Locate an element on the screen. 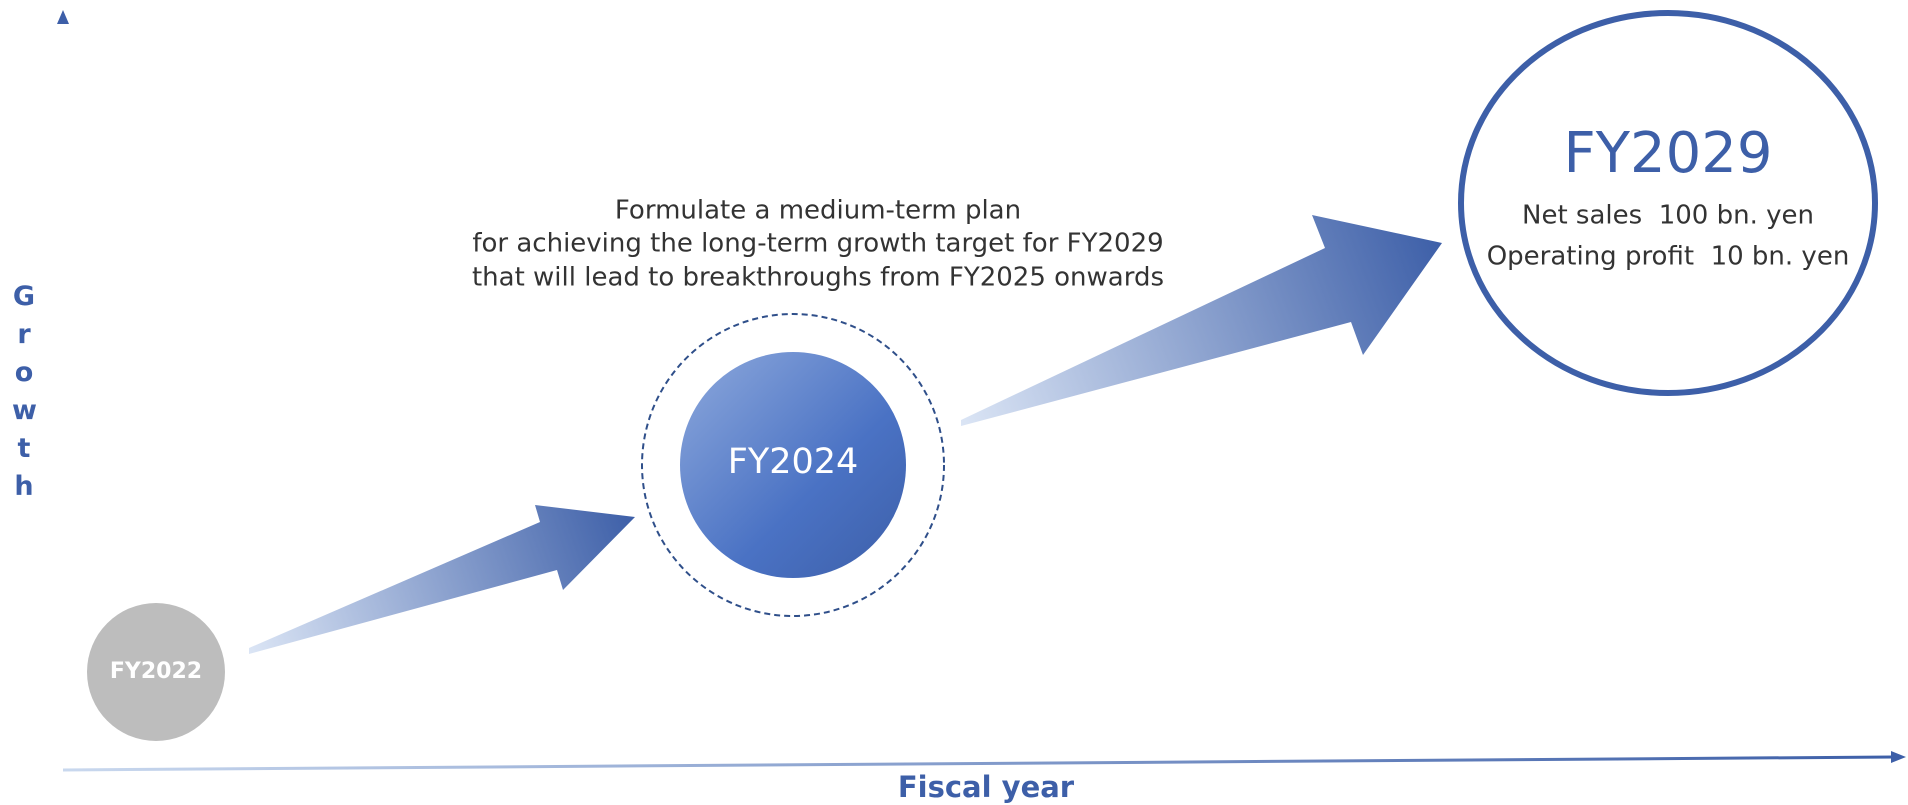 This screenshot has height=805, width=1908. node-label: FY2022 is located at coordinates (156, 671).